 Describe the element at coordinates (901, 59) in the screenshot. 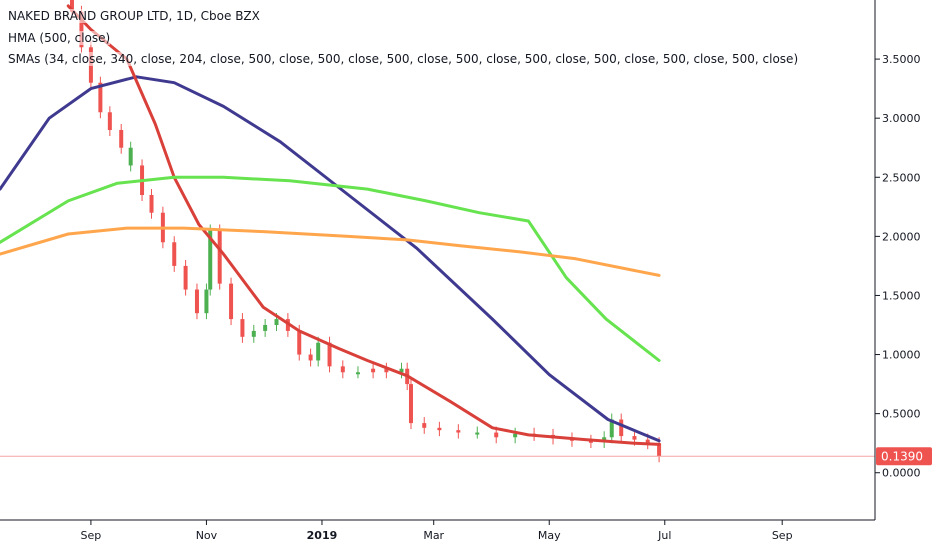

I see `y-tick-label: 3.5000` at that location.